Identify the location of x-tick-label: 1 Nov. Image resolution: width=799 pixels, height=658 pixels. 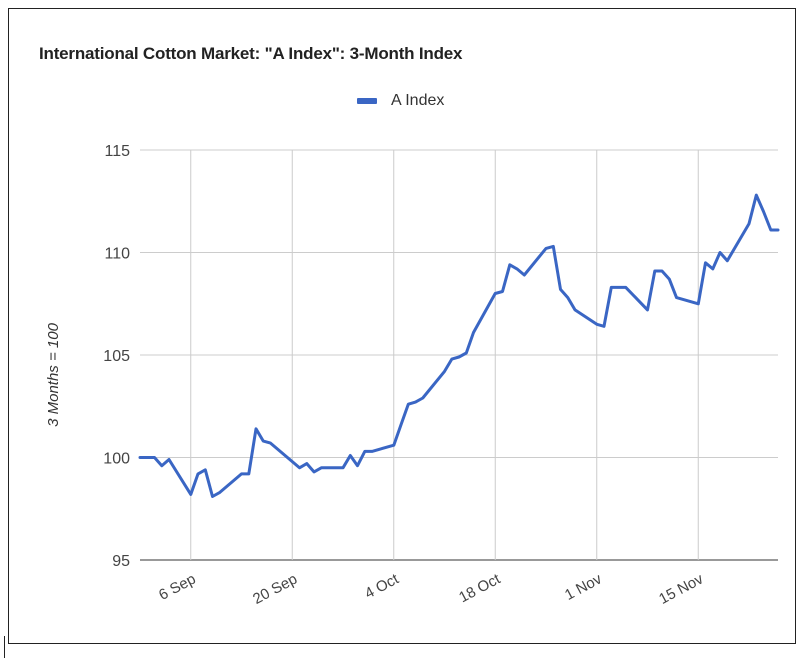
(583, 587).